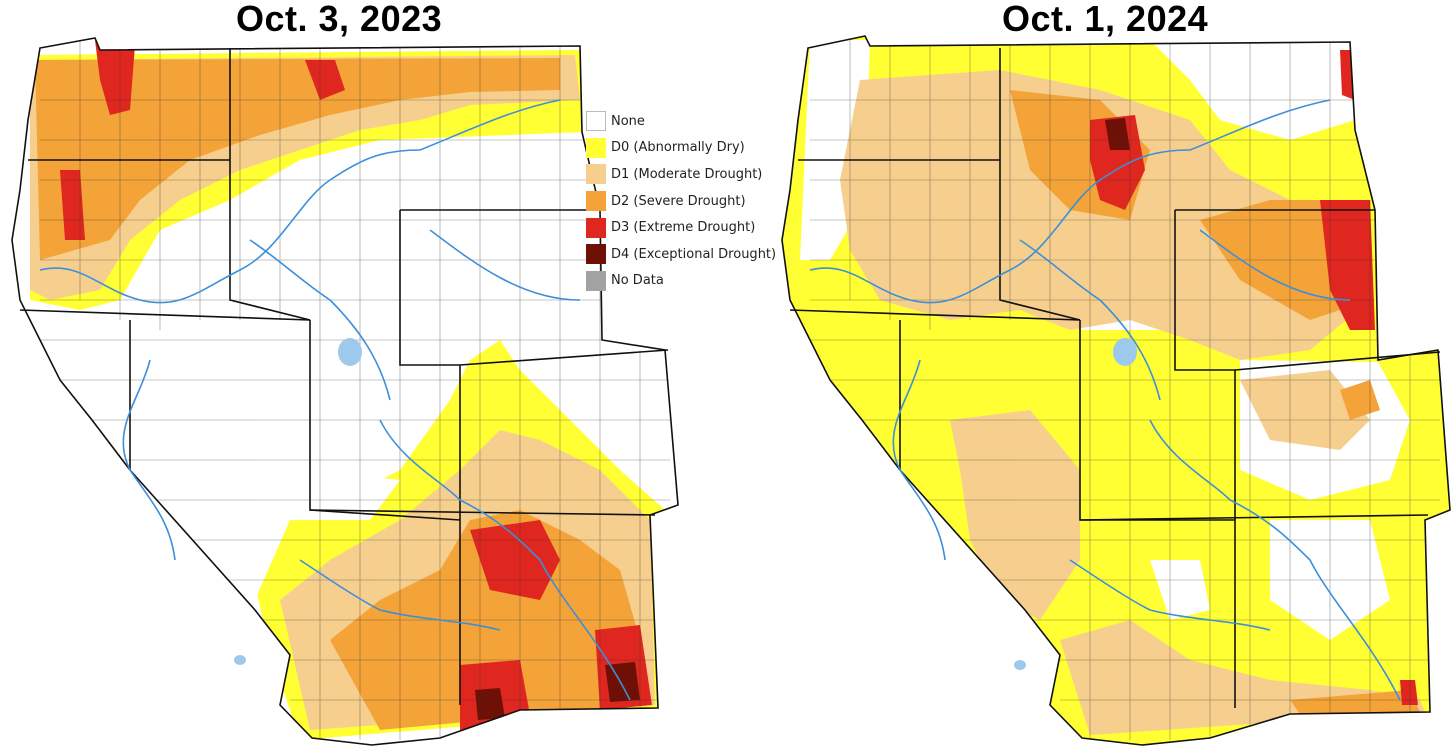 This screenshot has width=1456, height=747. What do you see at coordinates (596, 121) in the screenshot?
I see `legend-swatch-none` at bounding box center [596, 121].